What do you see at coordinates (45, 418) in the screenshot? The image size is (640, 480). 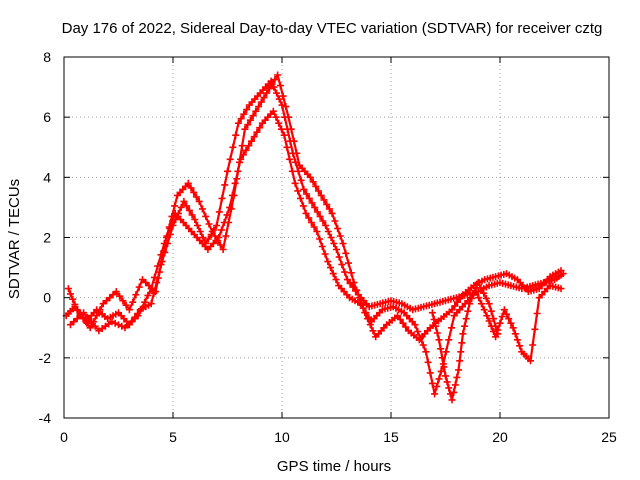 I see `y-tick-label: -4` at bounding box center [45, 418].